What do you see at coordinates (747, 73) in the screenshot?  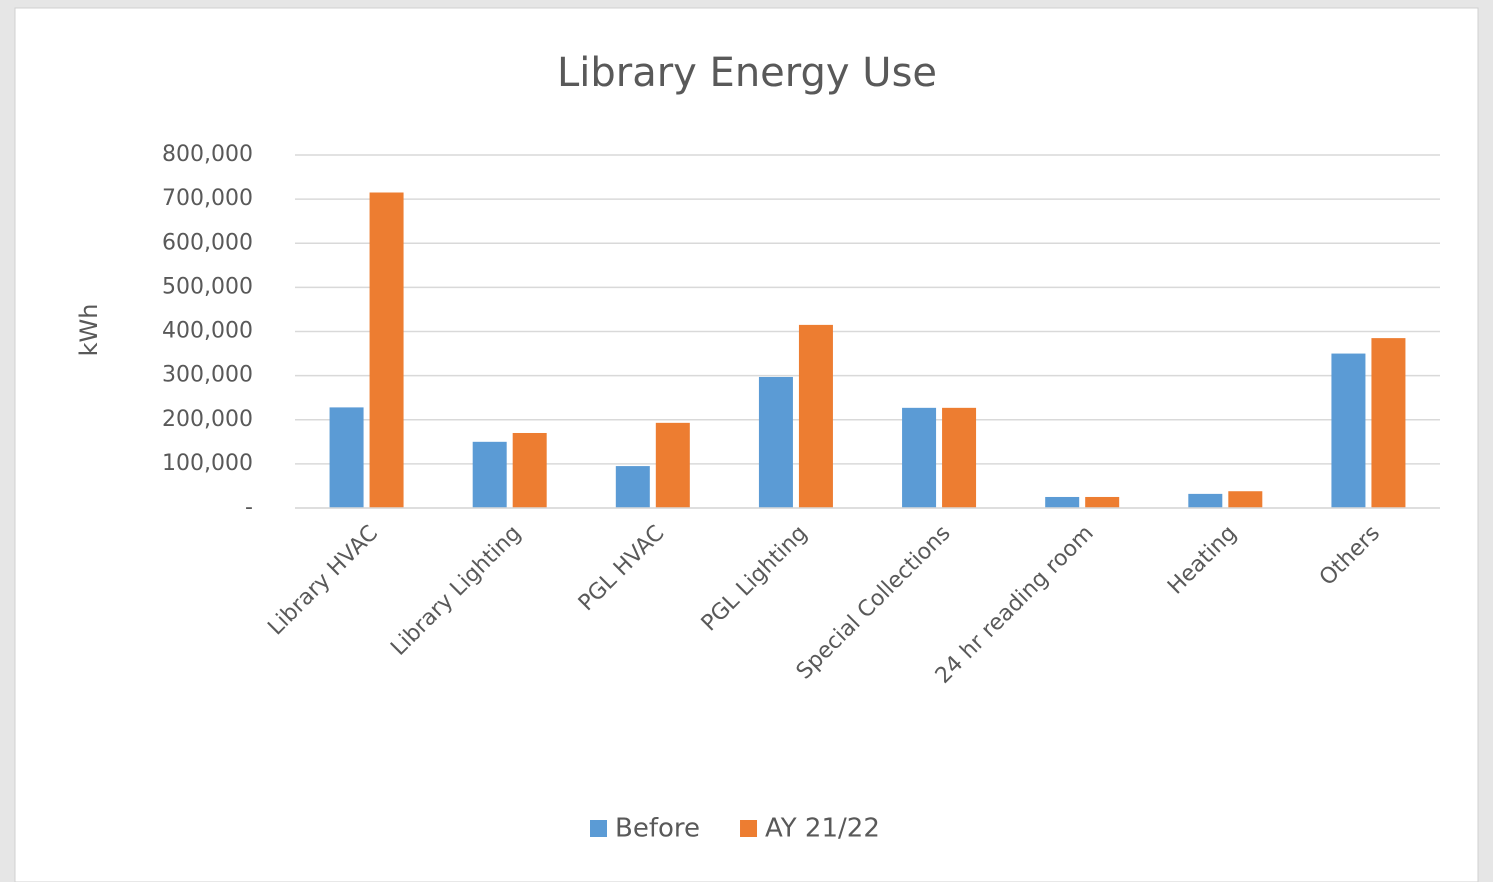 I see `chart-title: Library Energy Use` at bounding box center [747, 73].